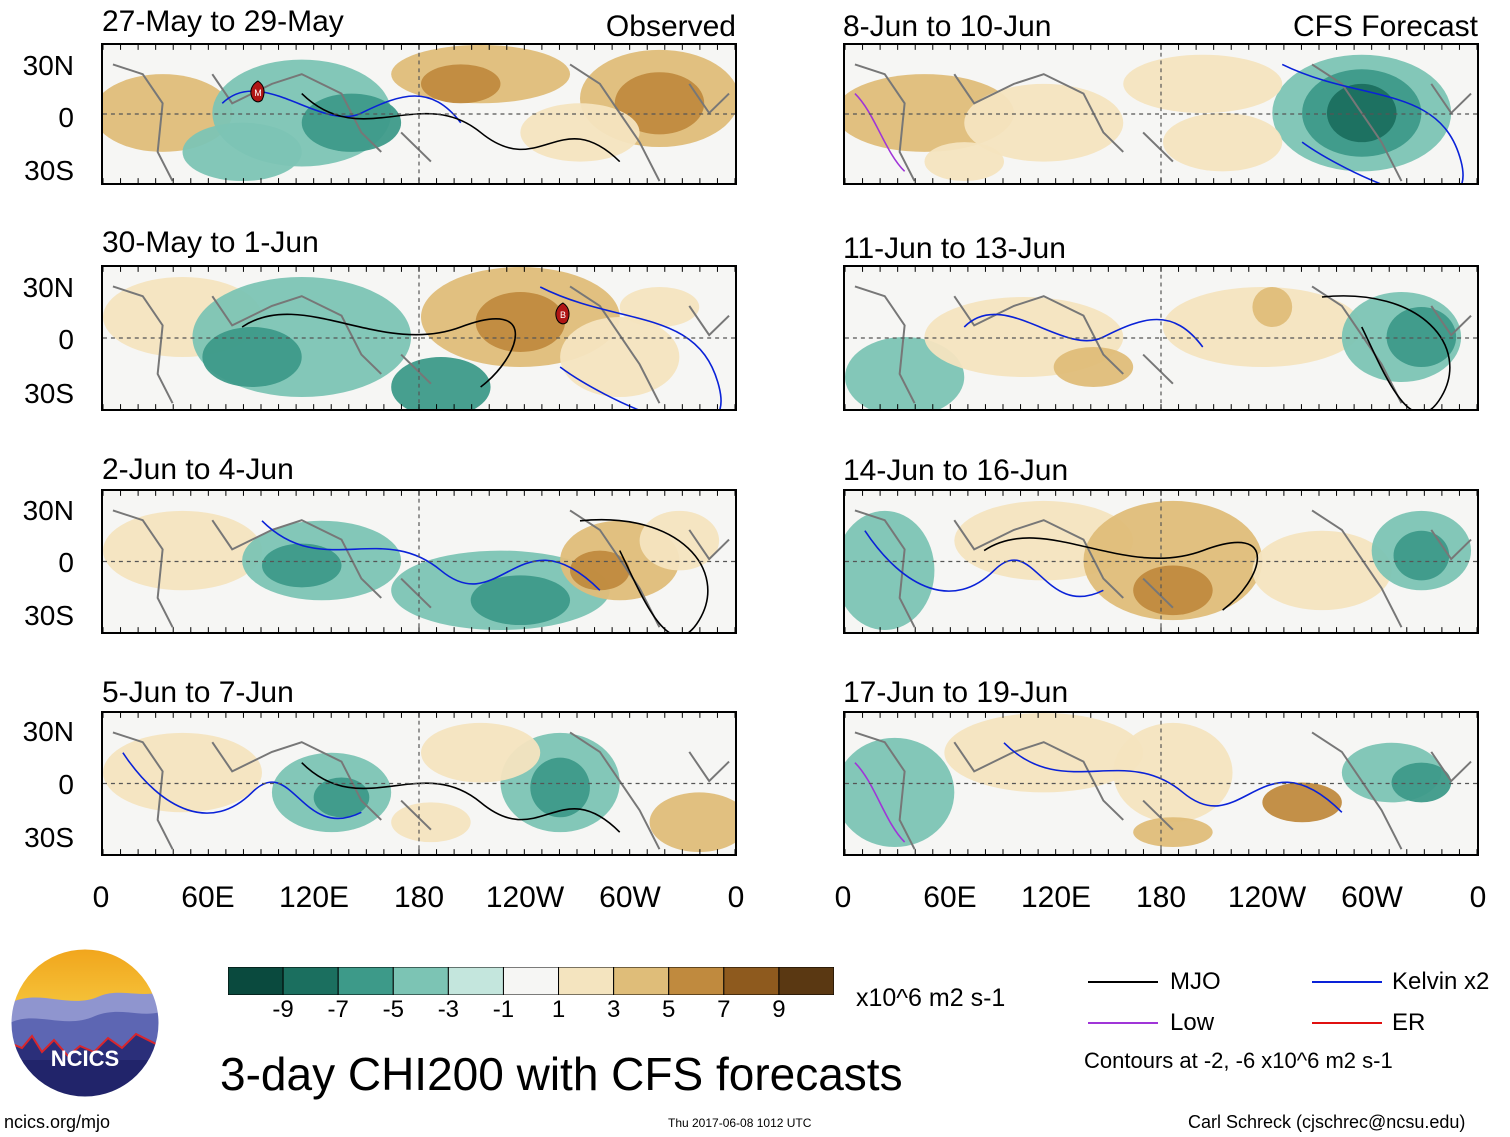 The height and width of the screenshot is (1137, 1510). I want to click on forecast-header: CFS Forecast, so click(1385, 26).